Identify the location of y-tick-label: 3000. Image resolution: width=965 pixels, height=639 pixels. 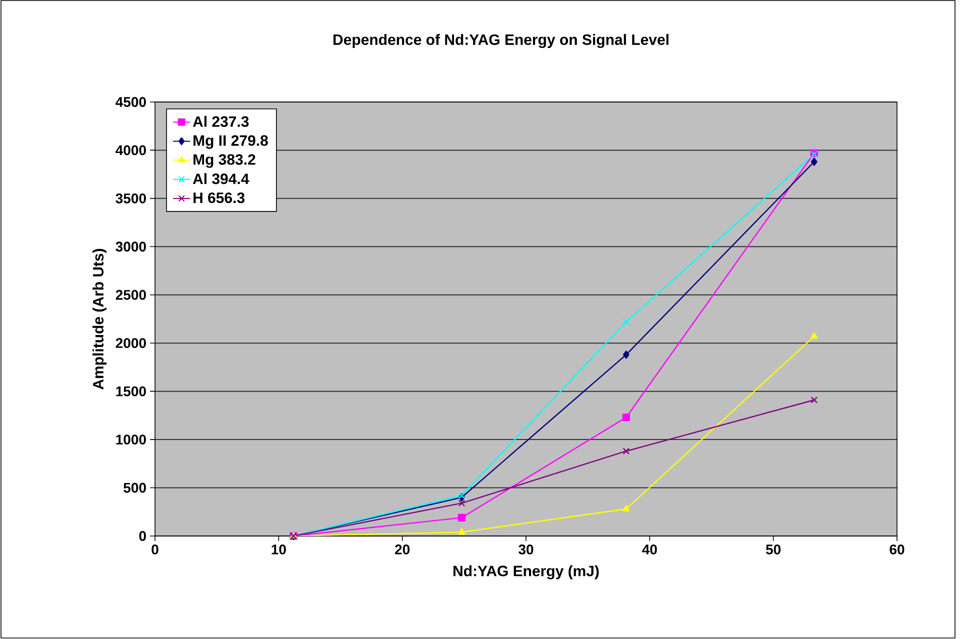
(131, 247).